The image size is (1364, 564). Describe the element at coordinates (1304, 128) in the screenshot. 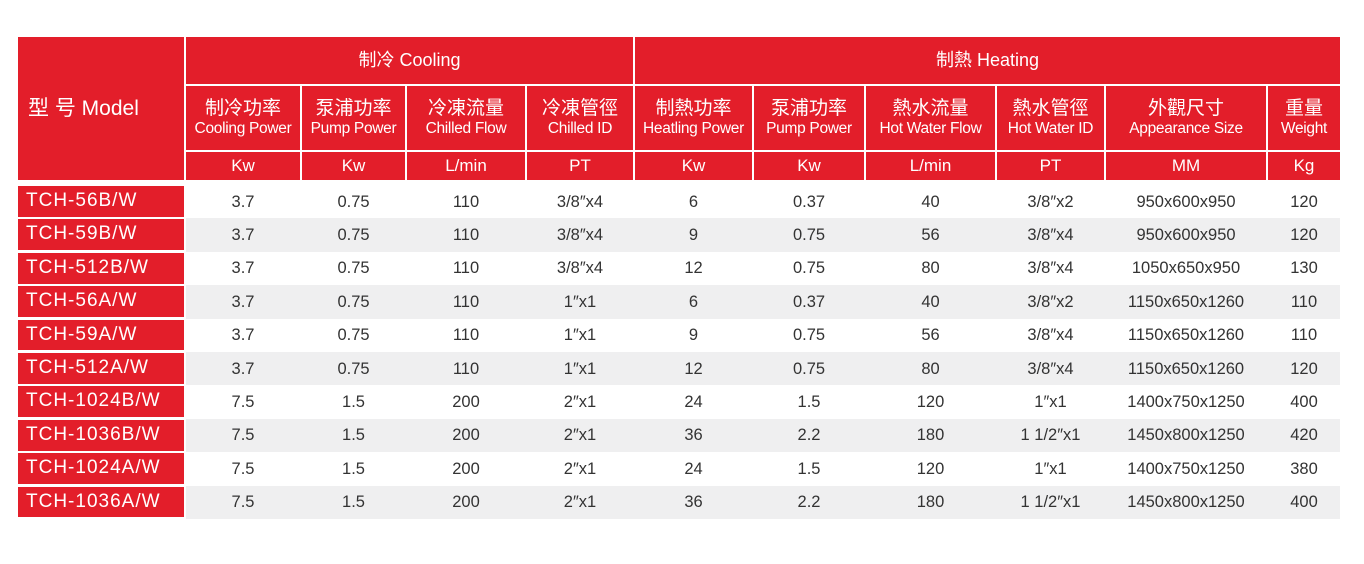

I see `column-header-en: Weight` at that location.